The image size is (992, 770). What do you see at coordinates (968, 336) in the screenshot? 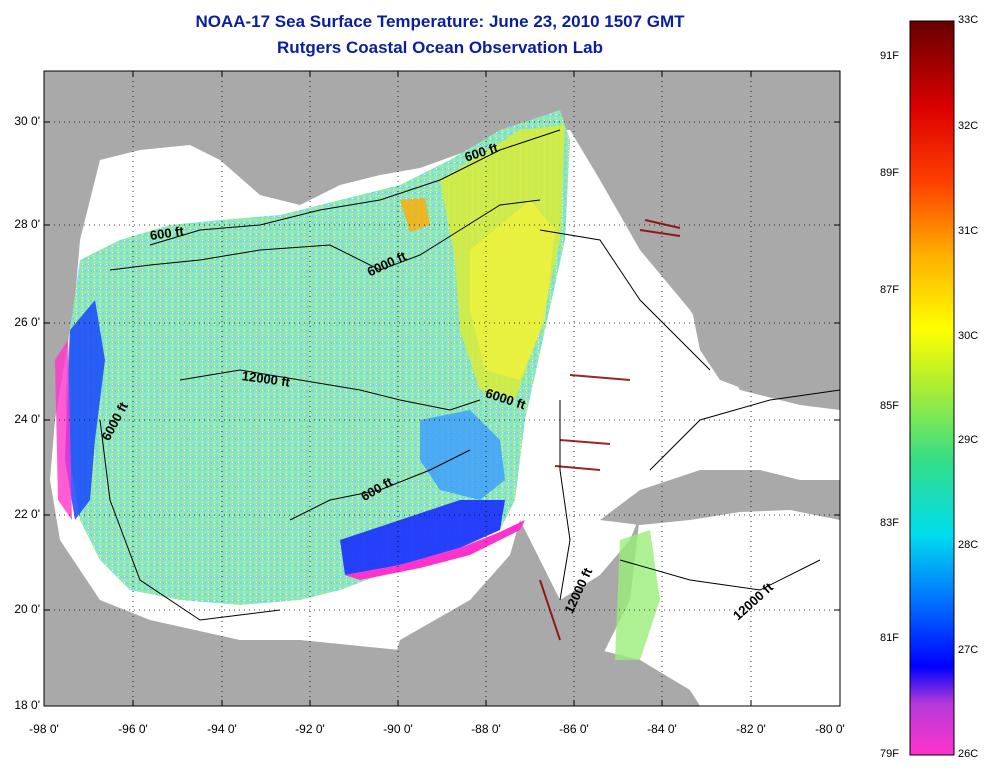
I see `colorbar-label-30c: 30C` at bounding box center [968, 336].